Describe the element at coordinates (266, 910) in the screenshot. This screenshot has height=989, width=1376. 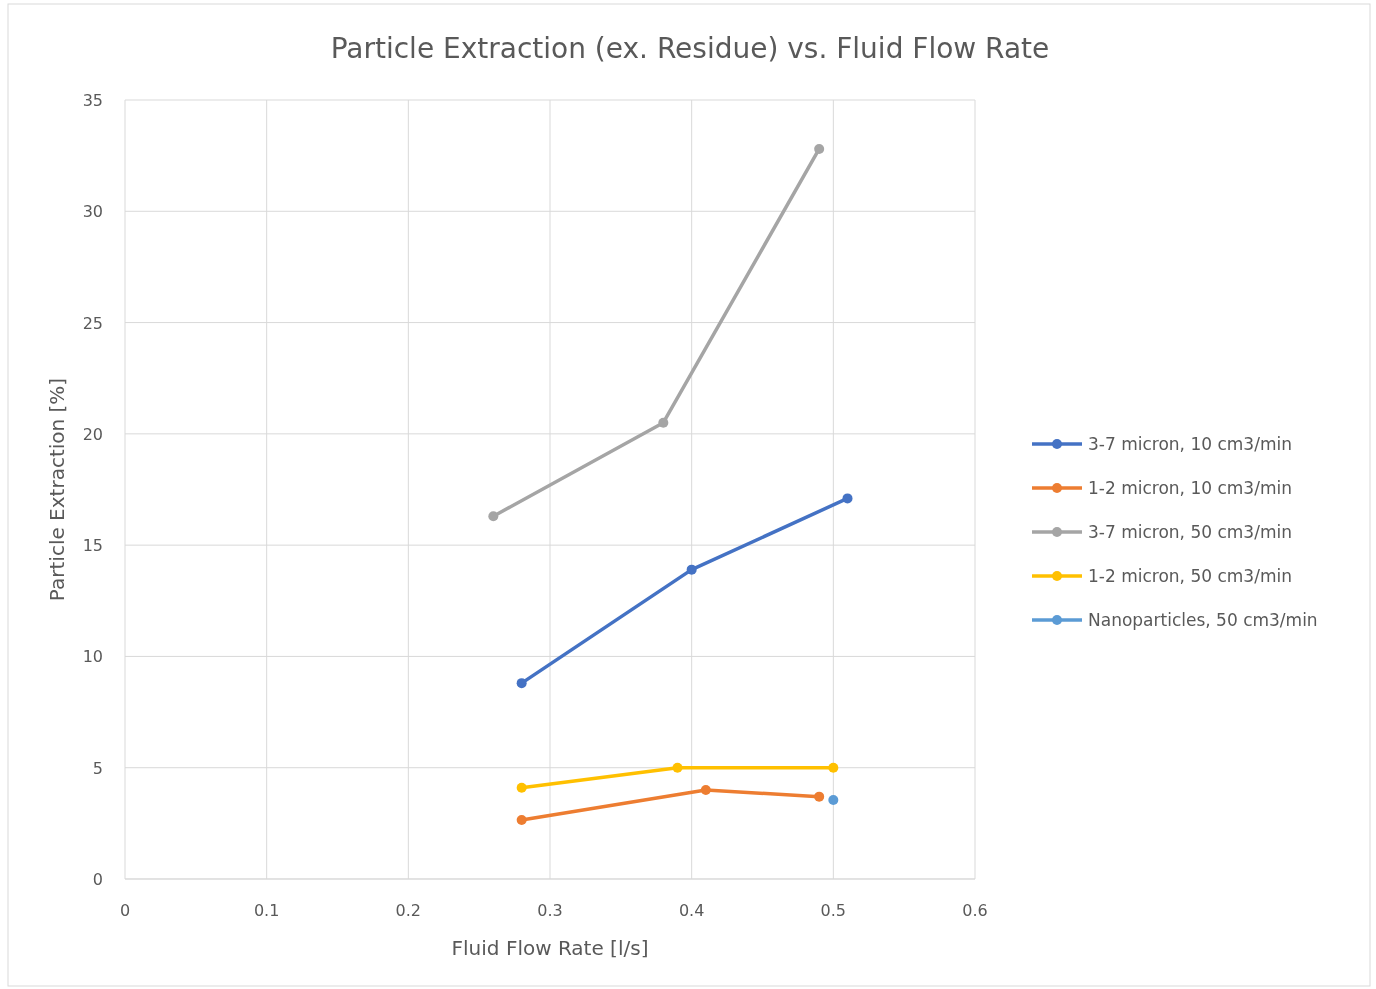
I see `x-tick-label: 0.1` at that location.